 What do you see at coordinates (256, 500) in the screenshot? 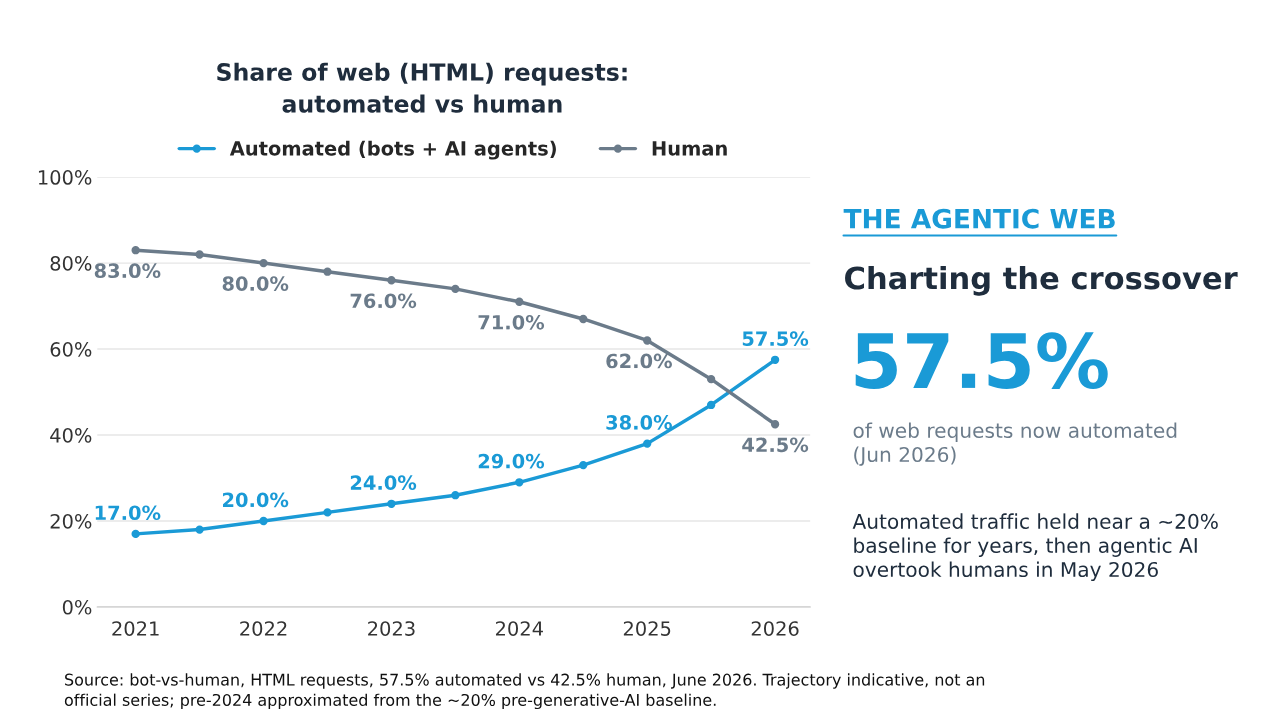
I see `data-label: 20.0%` at bounding box center [256, 500].